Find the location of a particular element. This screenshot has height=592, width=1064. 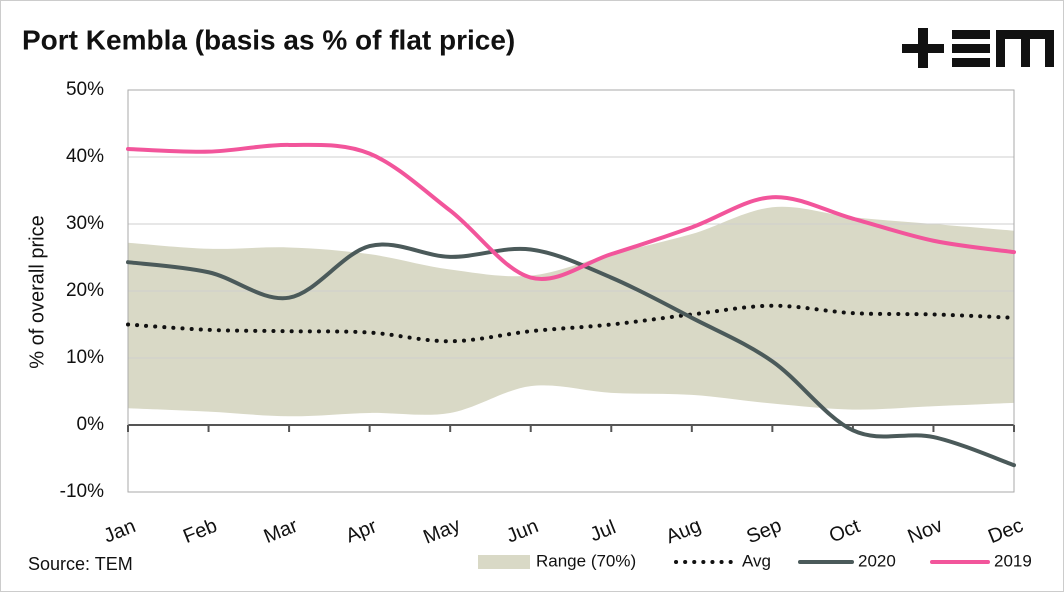

legend-swatch is located at coordinates (504, 562).